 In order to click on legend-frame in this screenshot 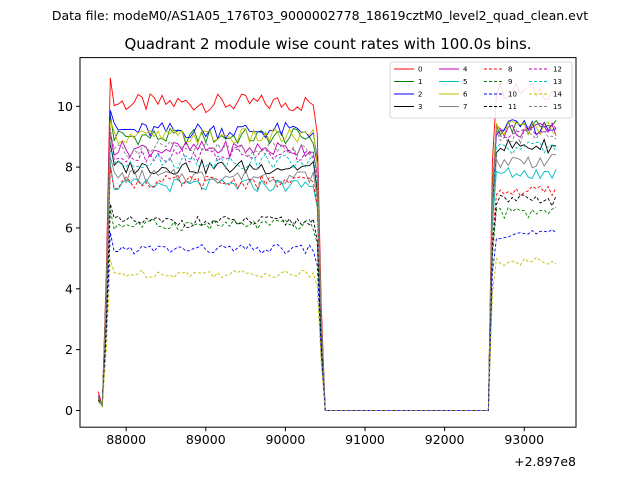, I will do `click(481, 90)`.